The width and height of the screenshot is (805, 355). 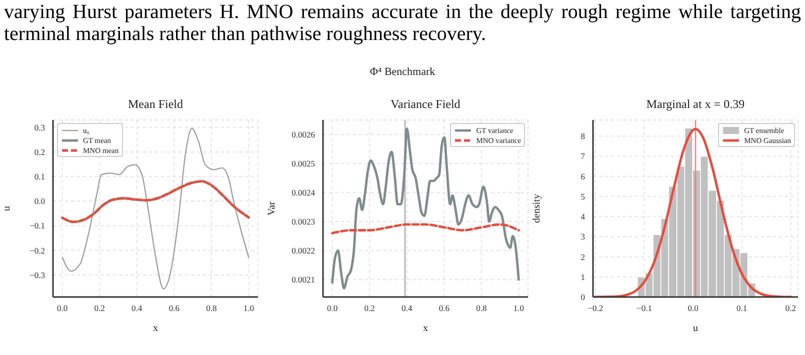 What do you see at coordinates (37, 250) in the screenshot?
I see `y-tick-label: −0.2` at bounding box center [37, 250].